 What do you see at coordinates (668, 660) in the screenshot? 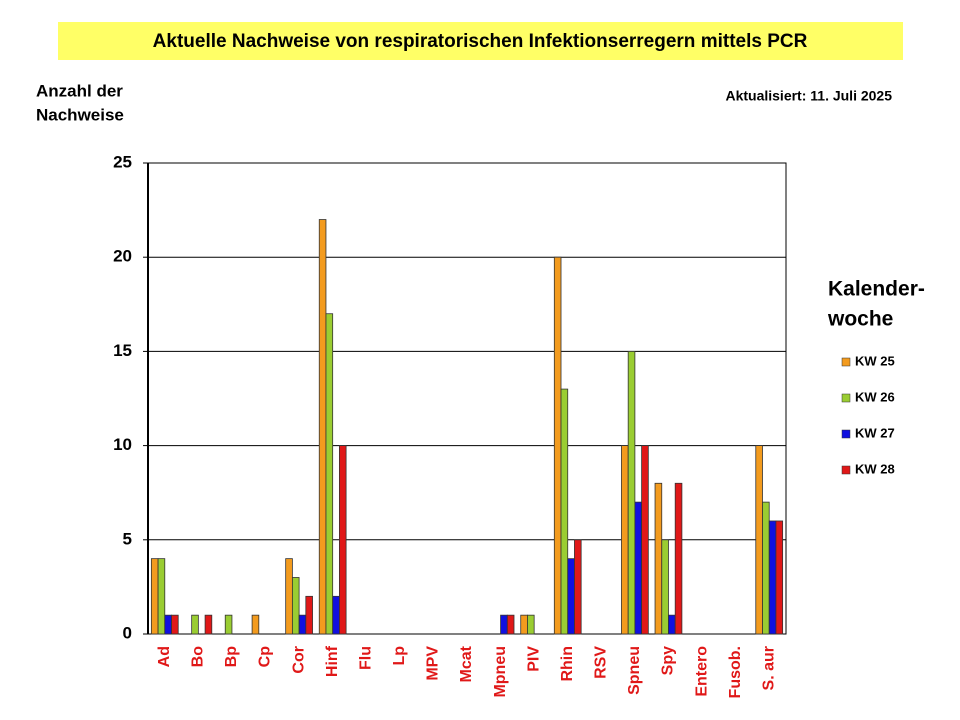
I see `x-tick-label: Spy` at bounding box center [668, 660].